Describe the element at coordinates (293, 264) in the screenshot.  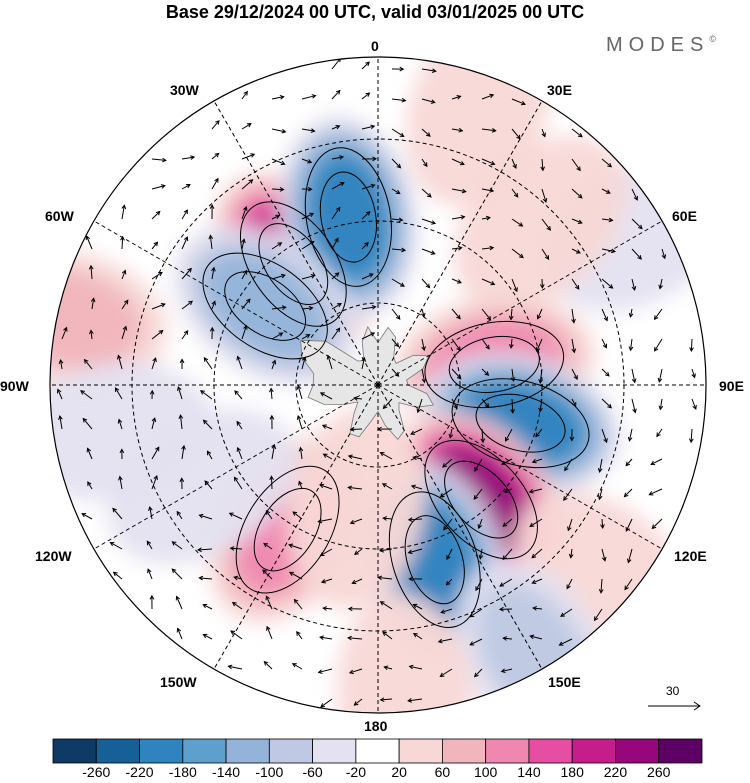
I see `contour-line` at that location.